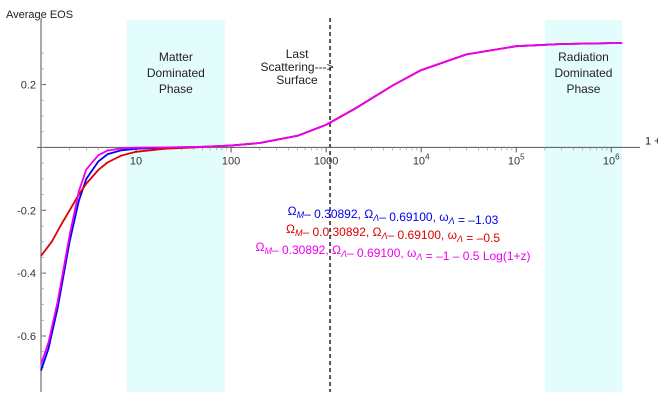 The image size is (658, 393). Describe the element at coordinates (522, 156) in the screenshot. I see `x-tick-exponent: 5` at that location.